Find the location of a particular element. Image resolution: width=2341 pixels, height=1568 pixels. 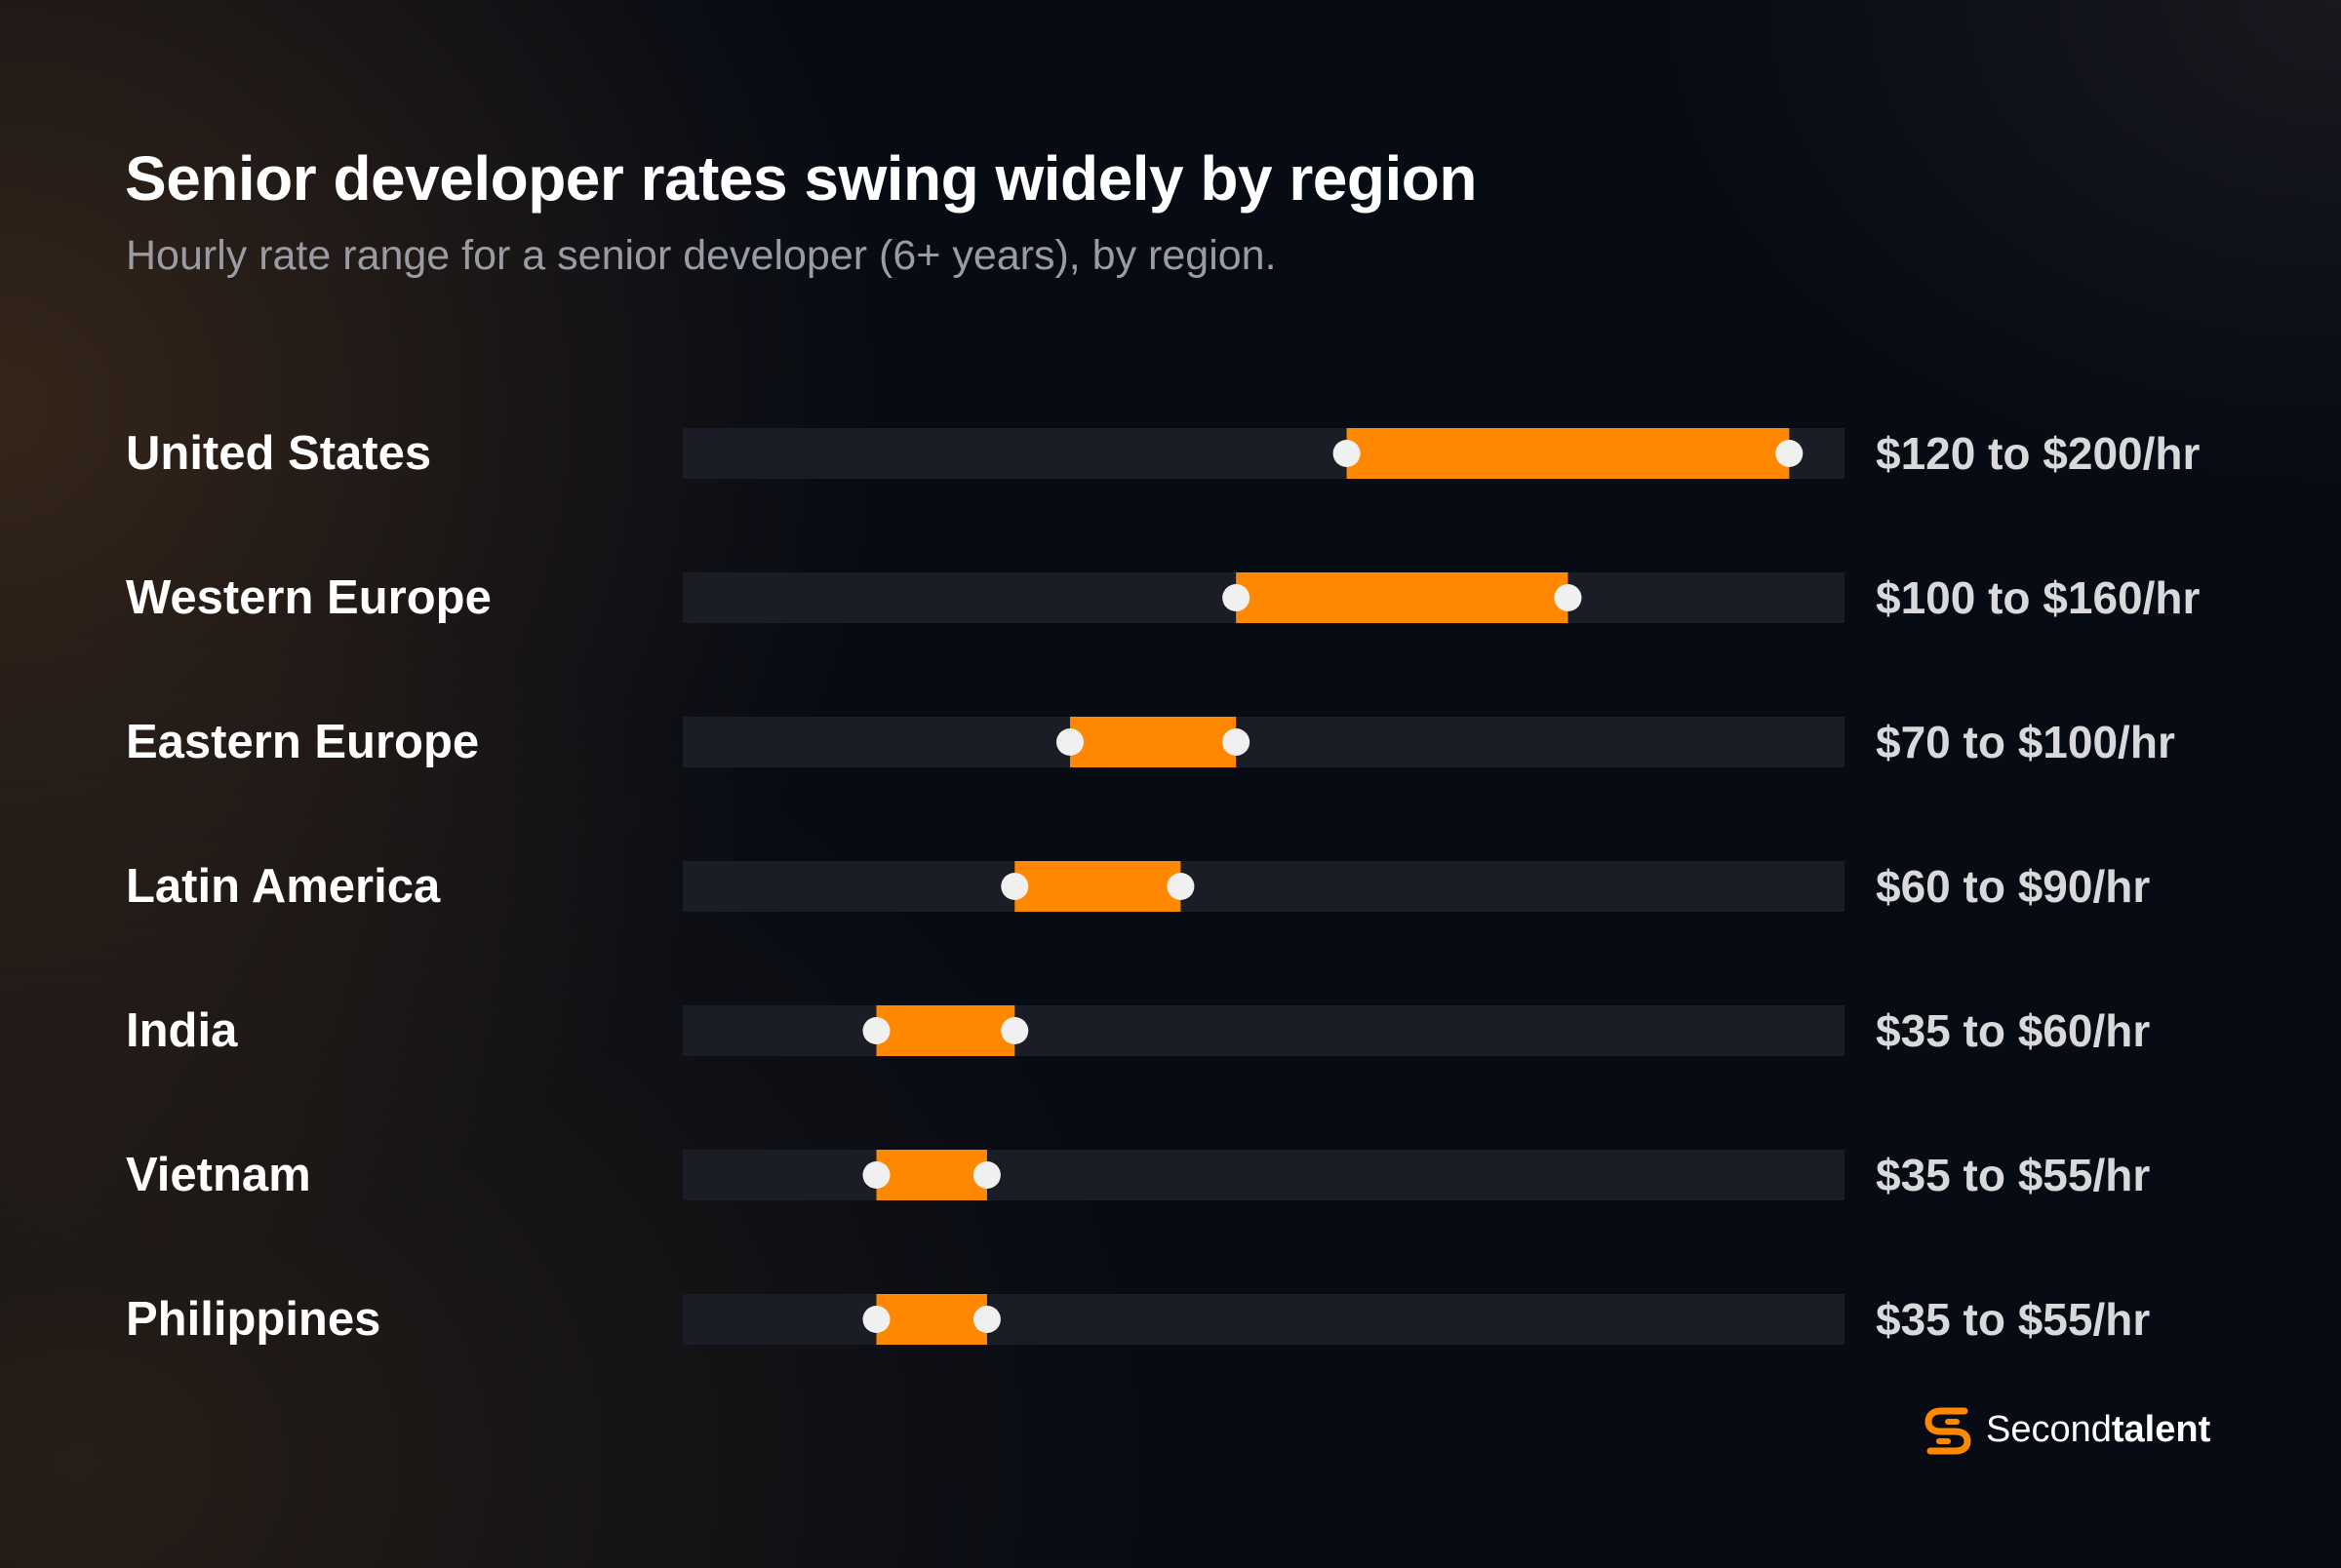

range-row: Latin America $60 to $90/hr is located at coordinates (1138, 886).